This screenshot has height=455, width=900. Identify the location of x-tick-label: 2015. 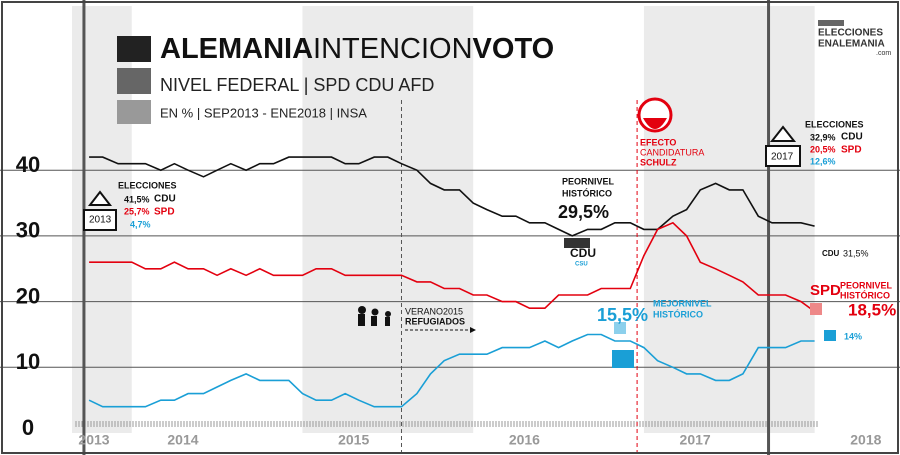
(353, 440).